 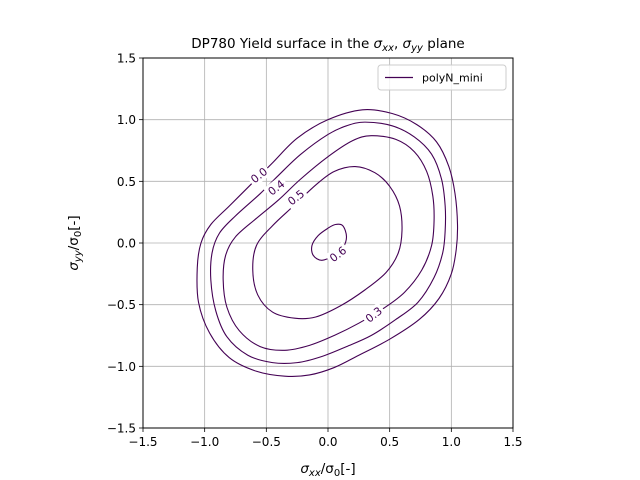 I want to click on y-tick-label: −0.5, so click(x=121, y=305).